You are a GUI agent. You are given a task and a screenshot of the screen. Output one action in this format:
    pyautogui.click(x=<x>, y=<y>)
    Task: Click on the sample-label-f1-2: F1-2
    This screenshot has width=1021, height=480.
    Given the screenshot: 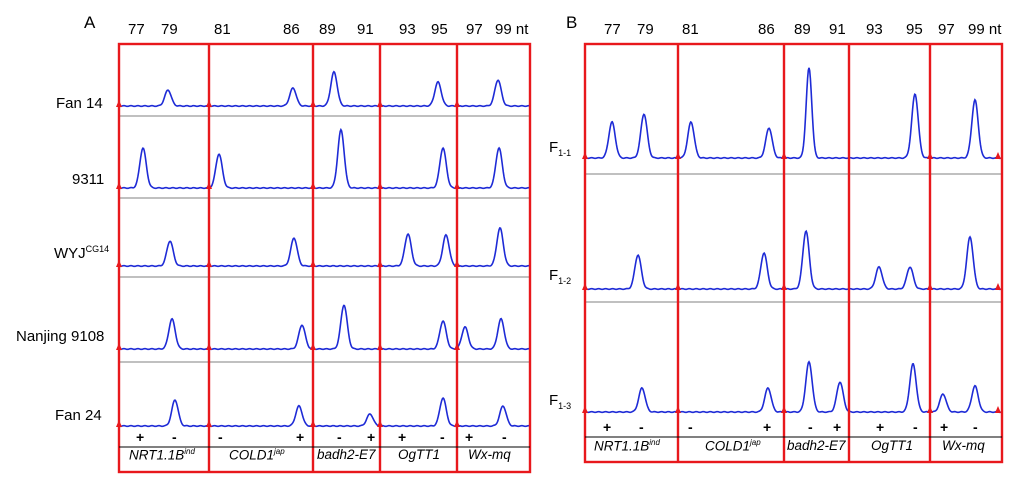 What is the action you would take?
    pyautogui.click(x=560, y=276)
    